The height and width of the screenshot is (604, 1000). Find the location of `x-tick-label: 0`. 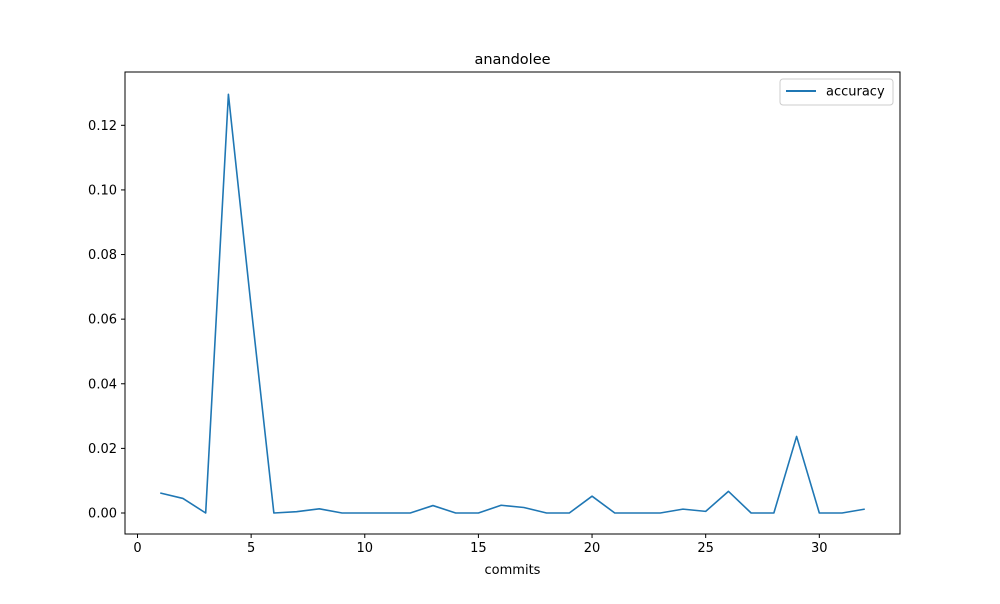

x-tick-label: 0 is located at coordinates (137, 548).